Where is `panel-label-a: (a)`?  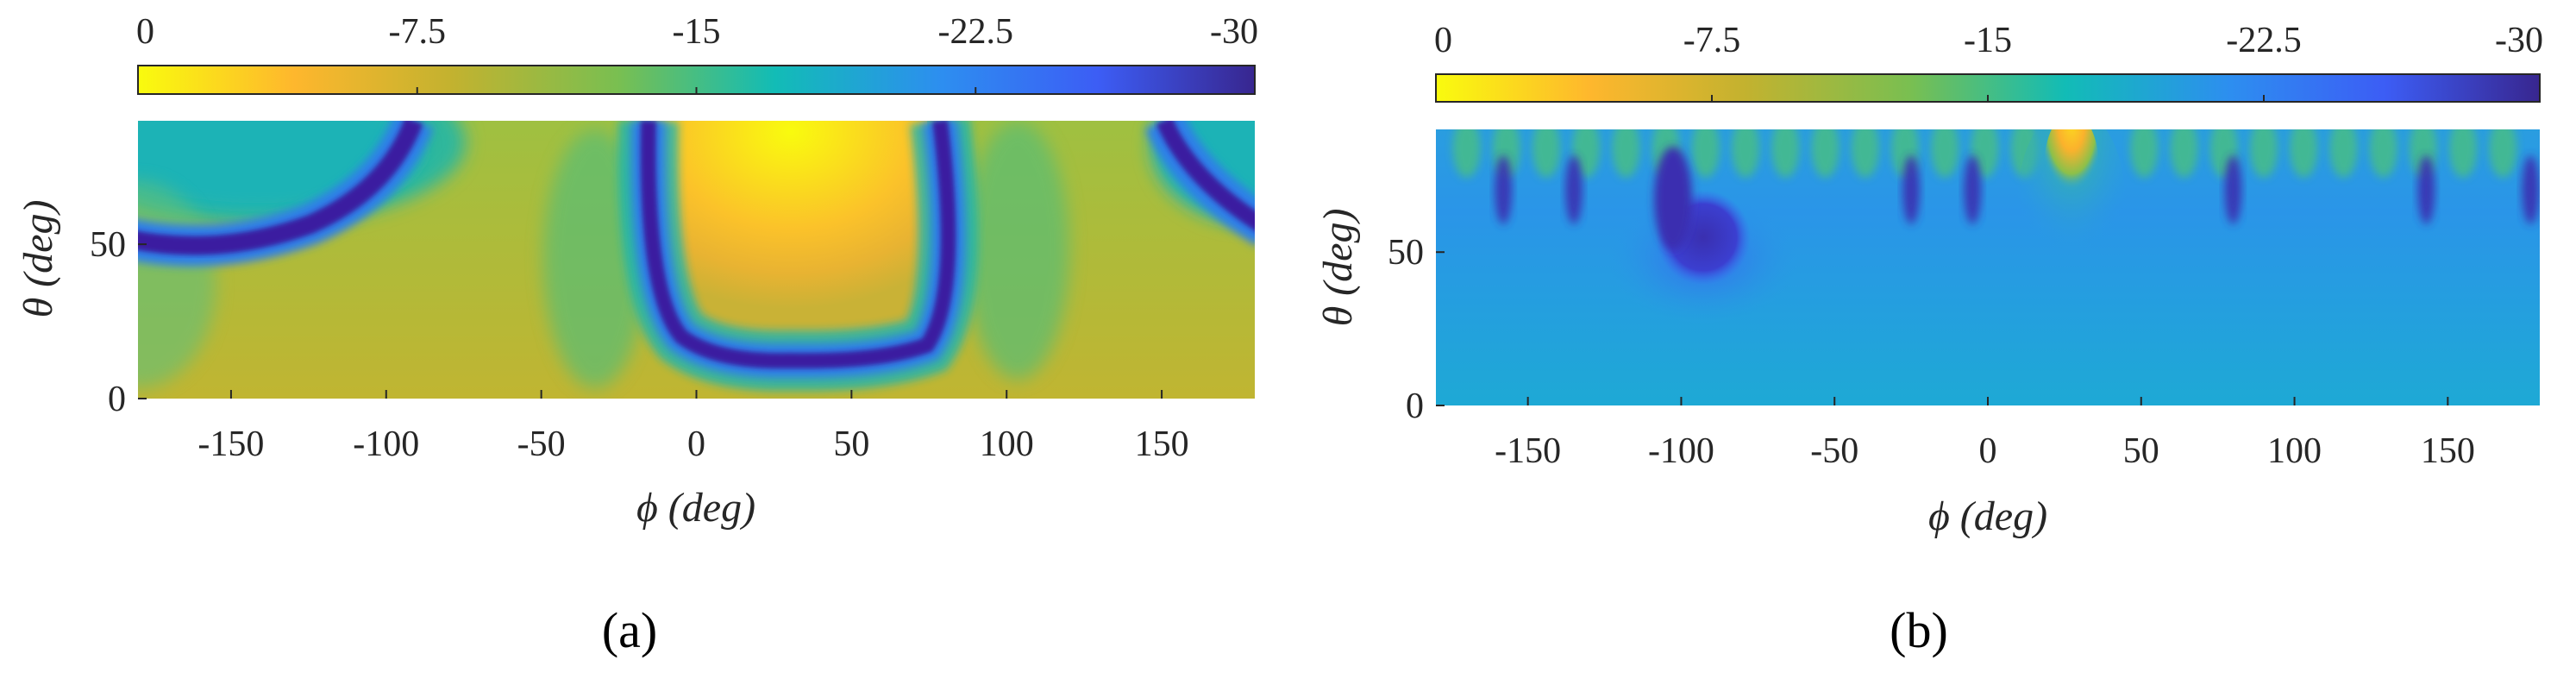
panel-label-a: (a) is located at coordinates (629, 630).